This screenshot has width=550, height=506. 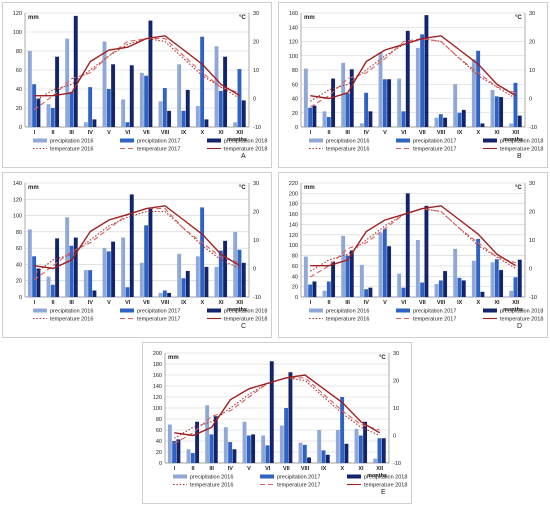 What do you see at coordinates (518, 188) in the screenshot?
I see `y2-axis-unit-label: °C` at bounding box center [518, 188].